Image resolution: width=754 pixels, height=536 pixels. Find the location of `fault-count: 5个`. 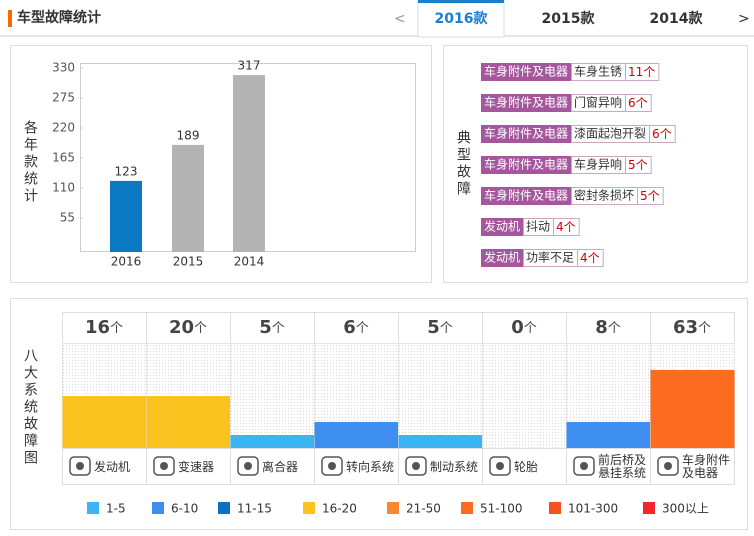

fault-count: 5个 is located at coordinates (638, 165).